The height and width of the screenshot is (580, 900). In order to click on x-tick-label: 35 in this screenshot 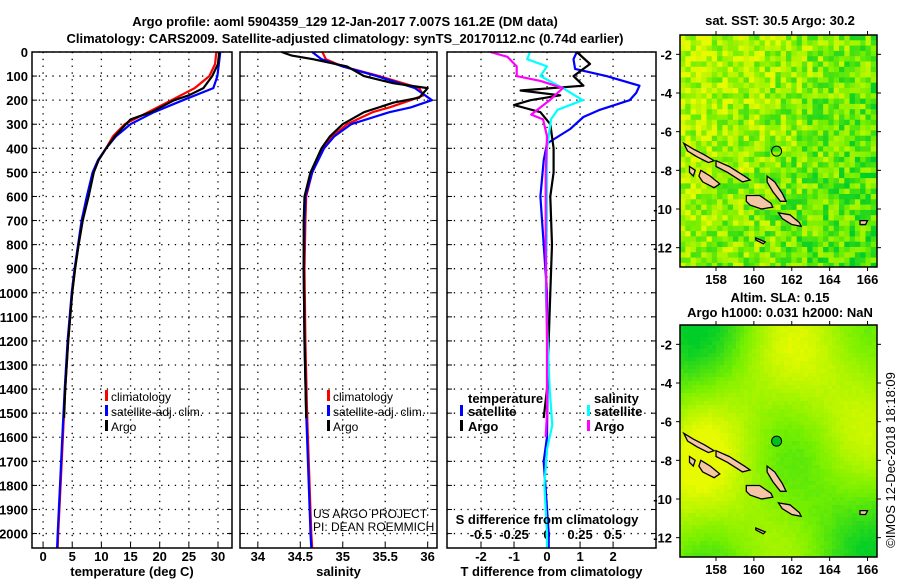, I will do `click(343, 556)`.